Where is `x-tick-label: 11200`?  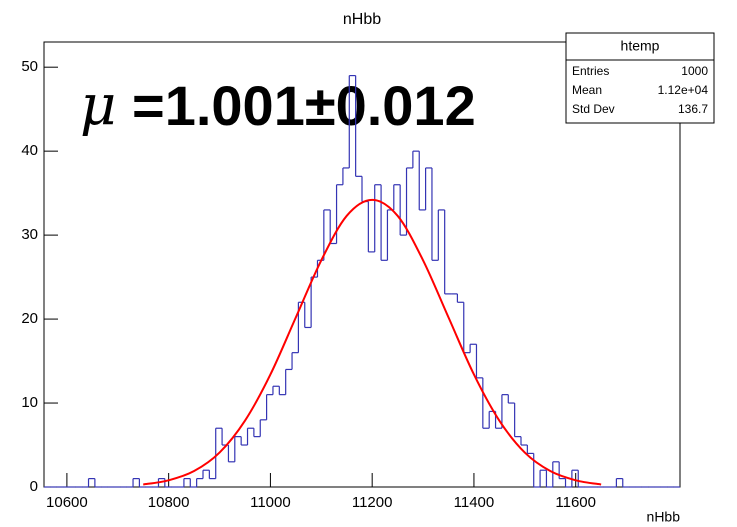
x-tick-label: 11200 is located at coordinates (372, 502).